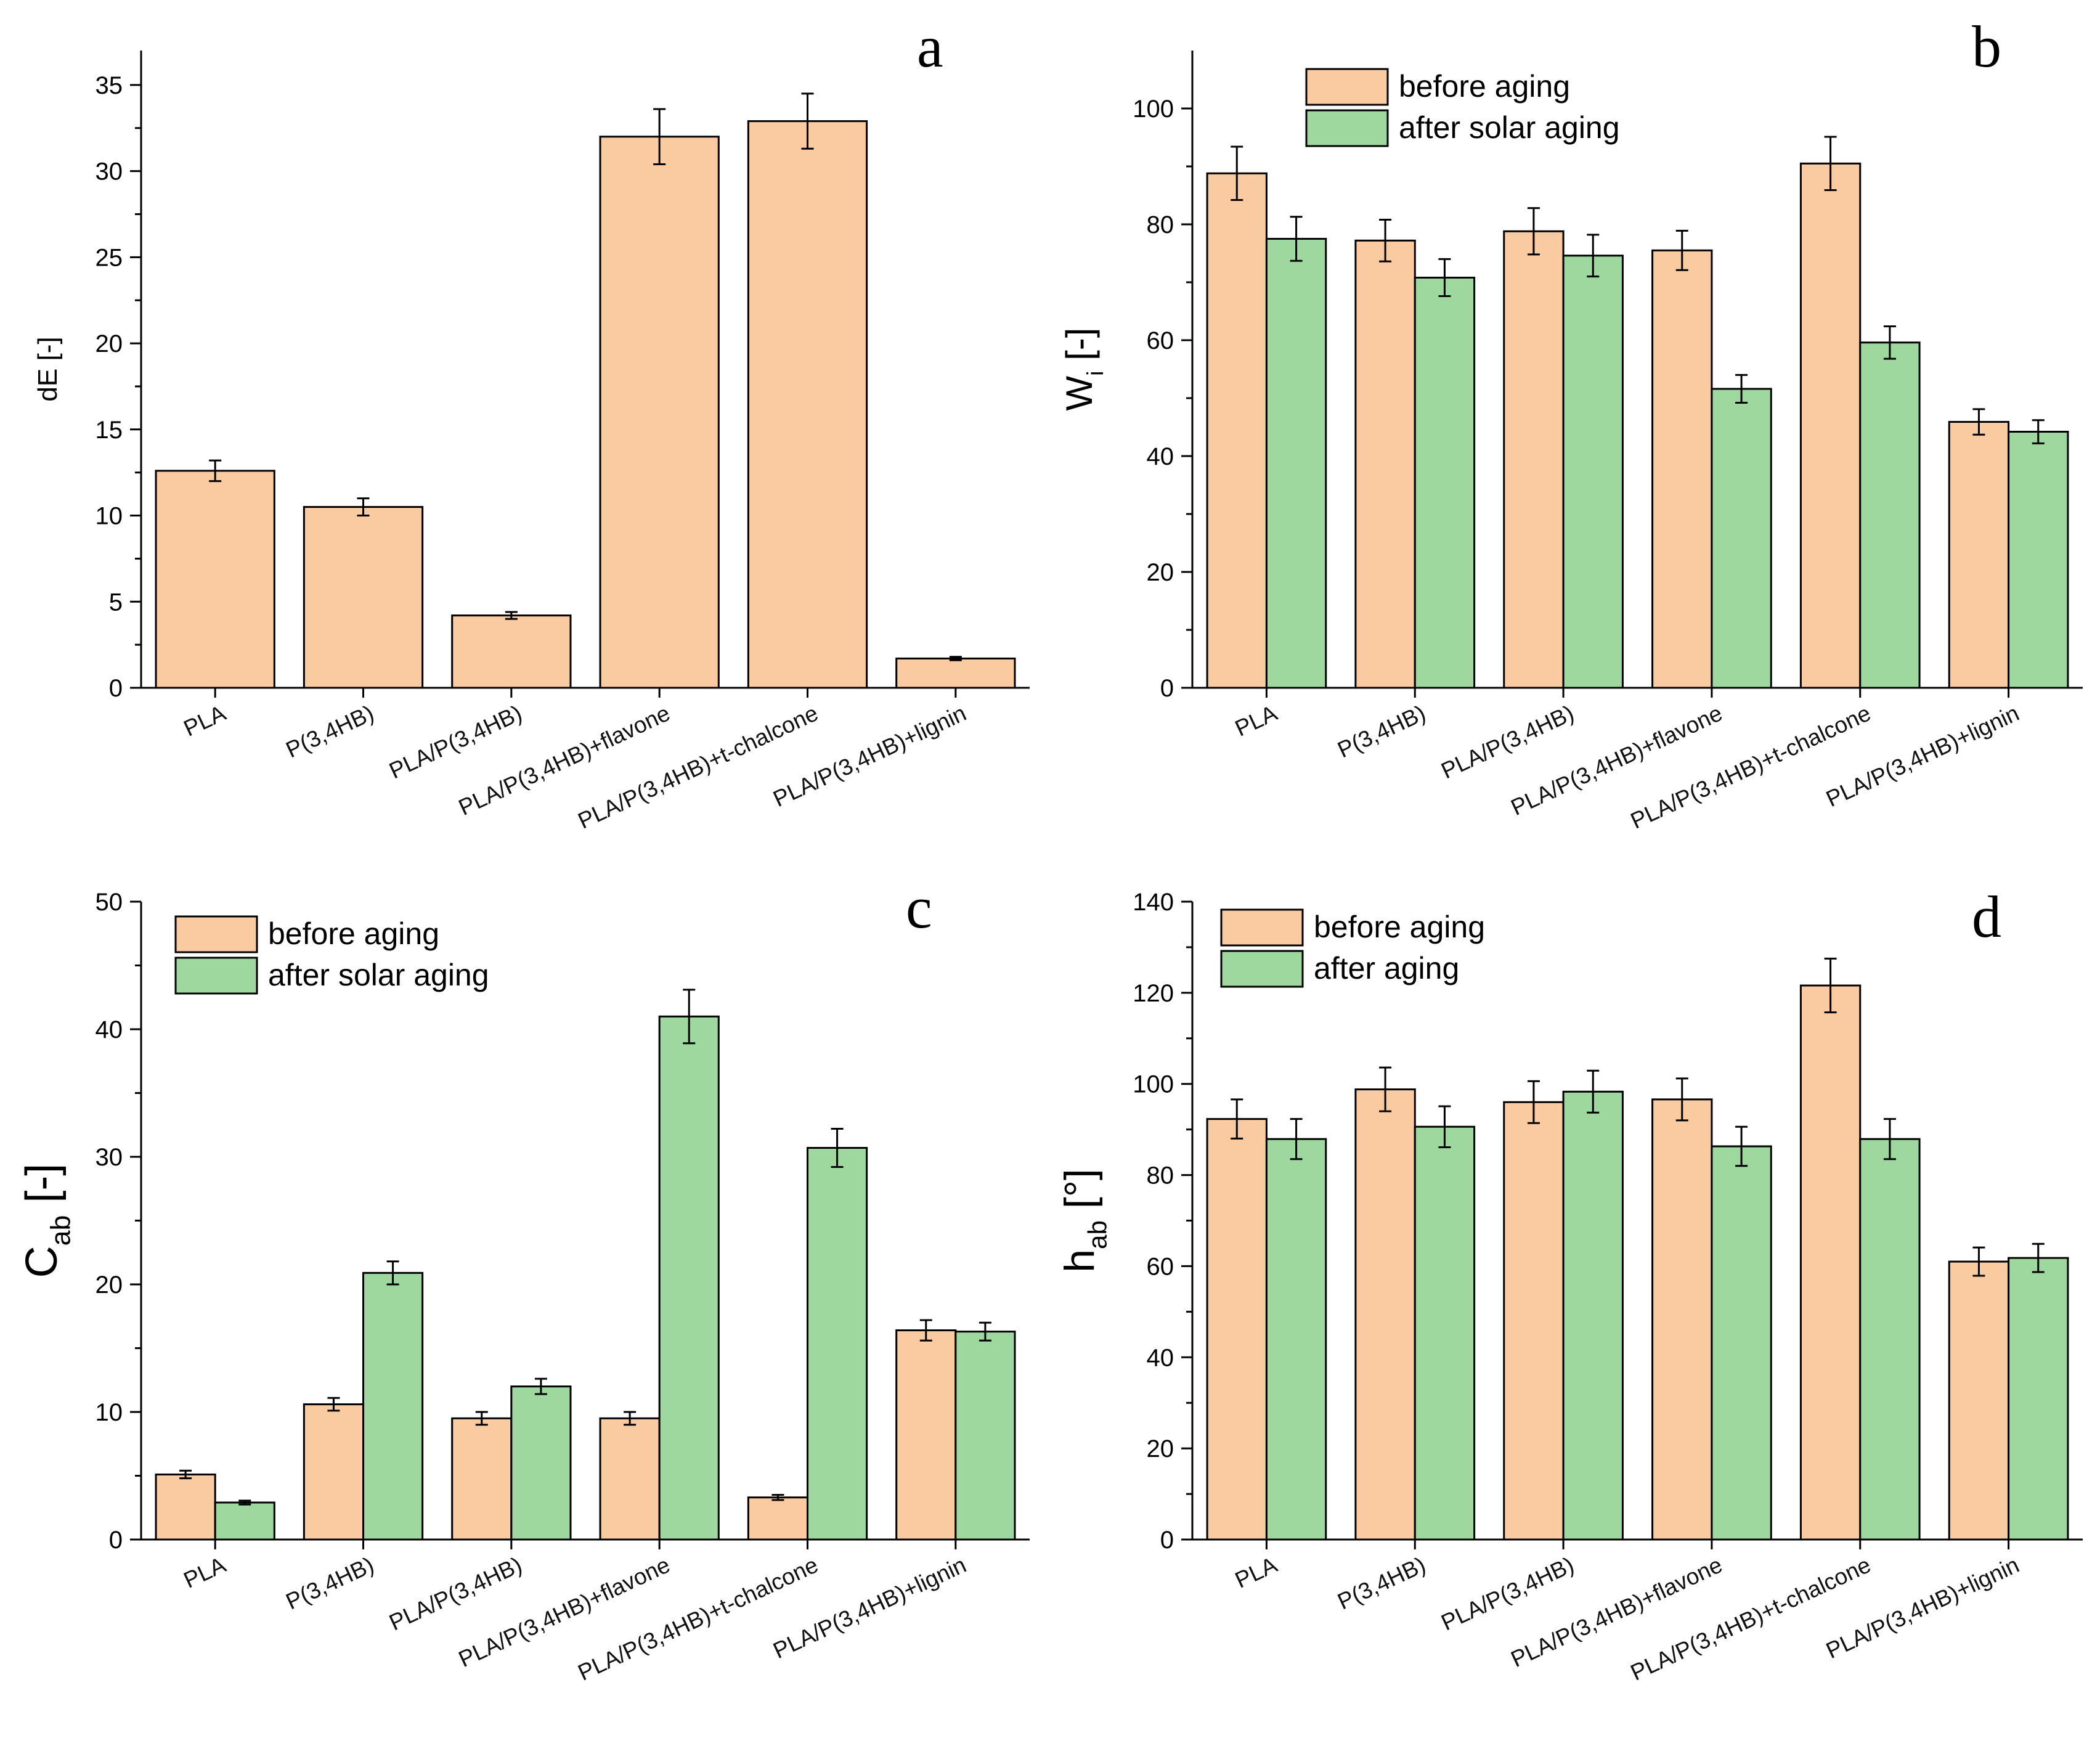  I want to click on panel-letter: b, so click(1986, 47).